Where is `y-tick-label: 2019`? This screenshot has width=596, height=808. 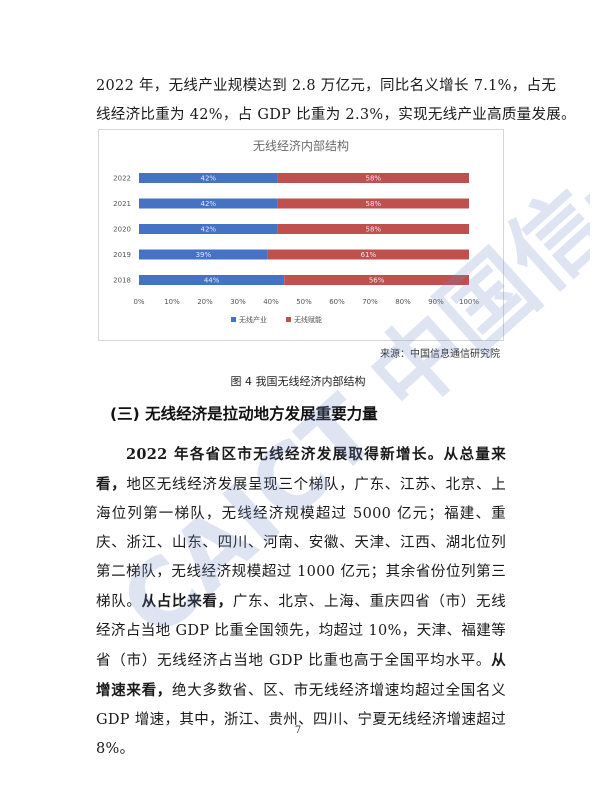 y-tick-label: 2019 is located at coordinates (122, 255).